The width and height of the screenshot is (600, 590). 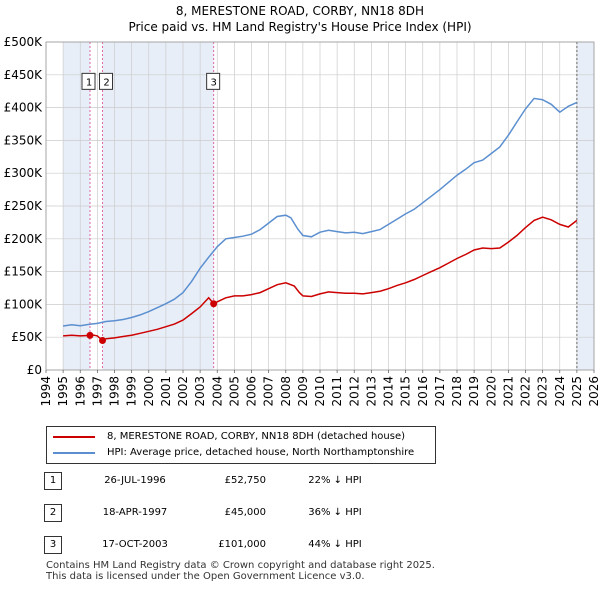 I want to click on sale-markers, so click(x=152, y=322).